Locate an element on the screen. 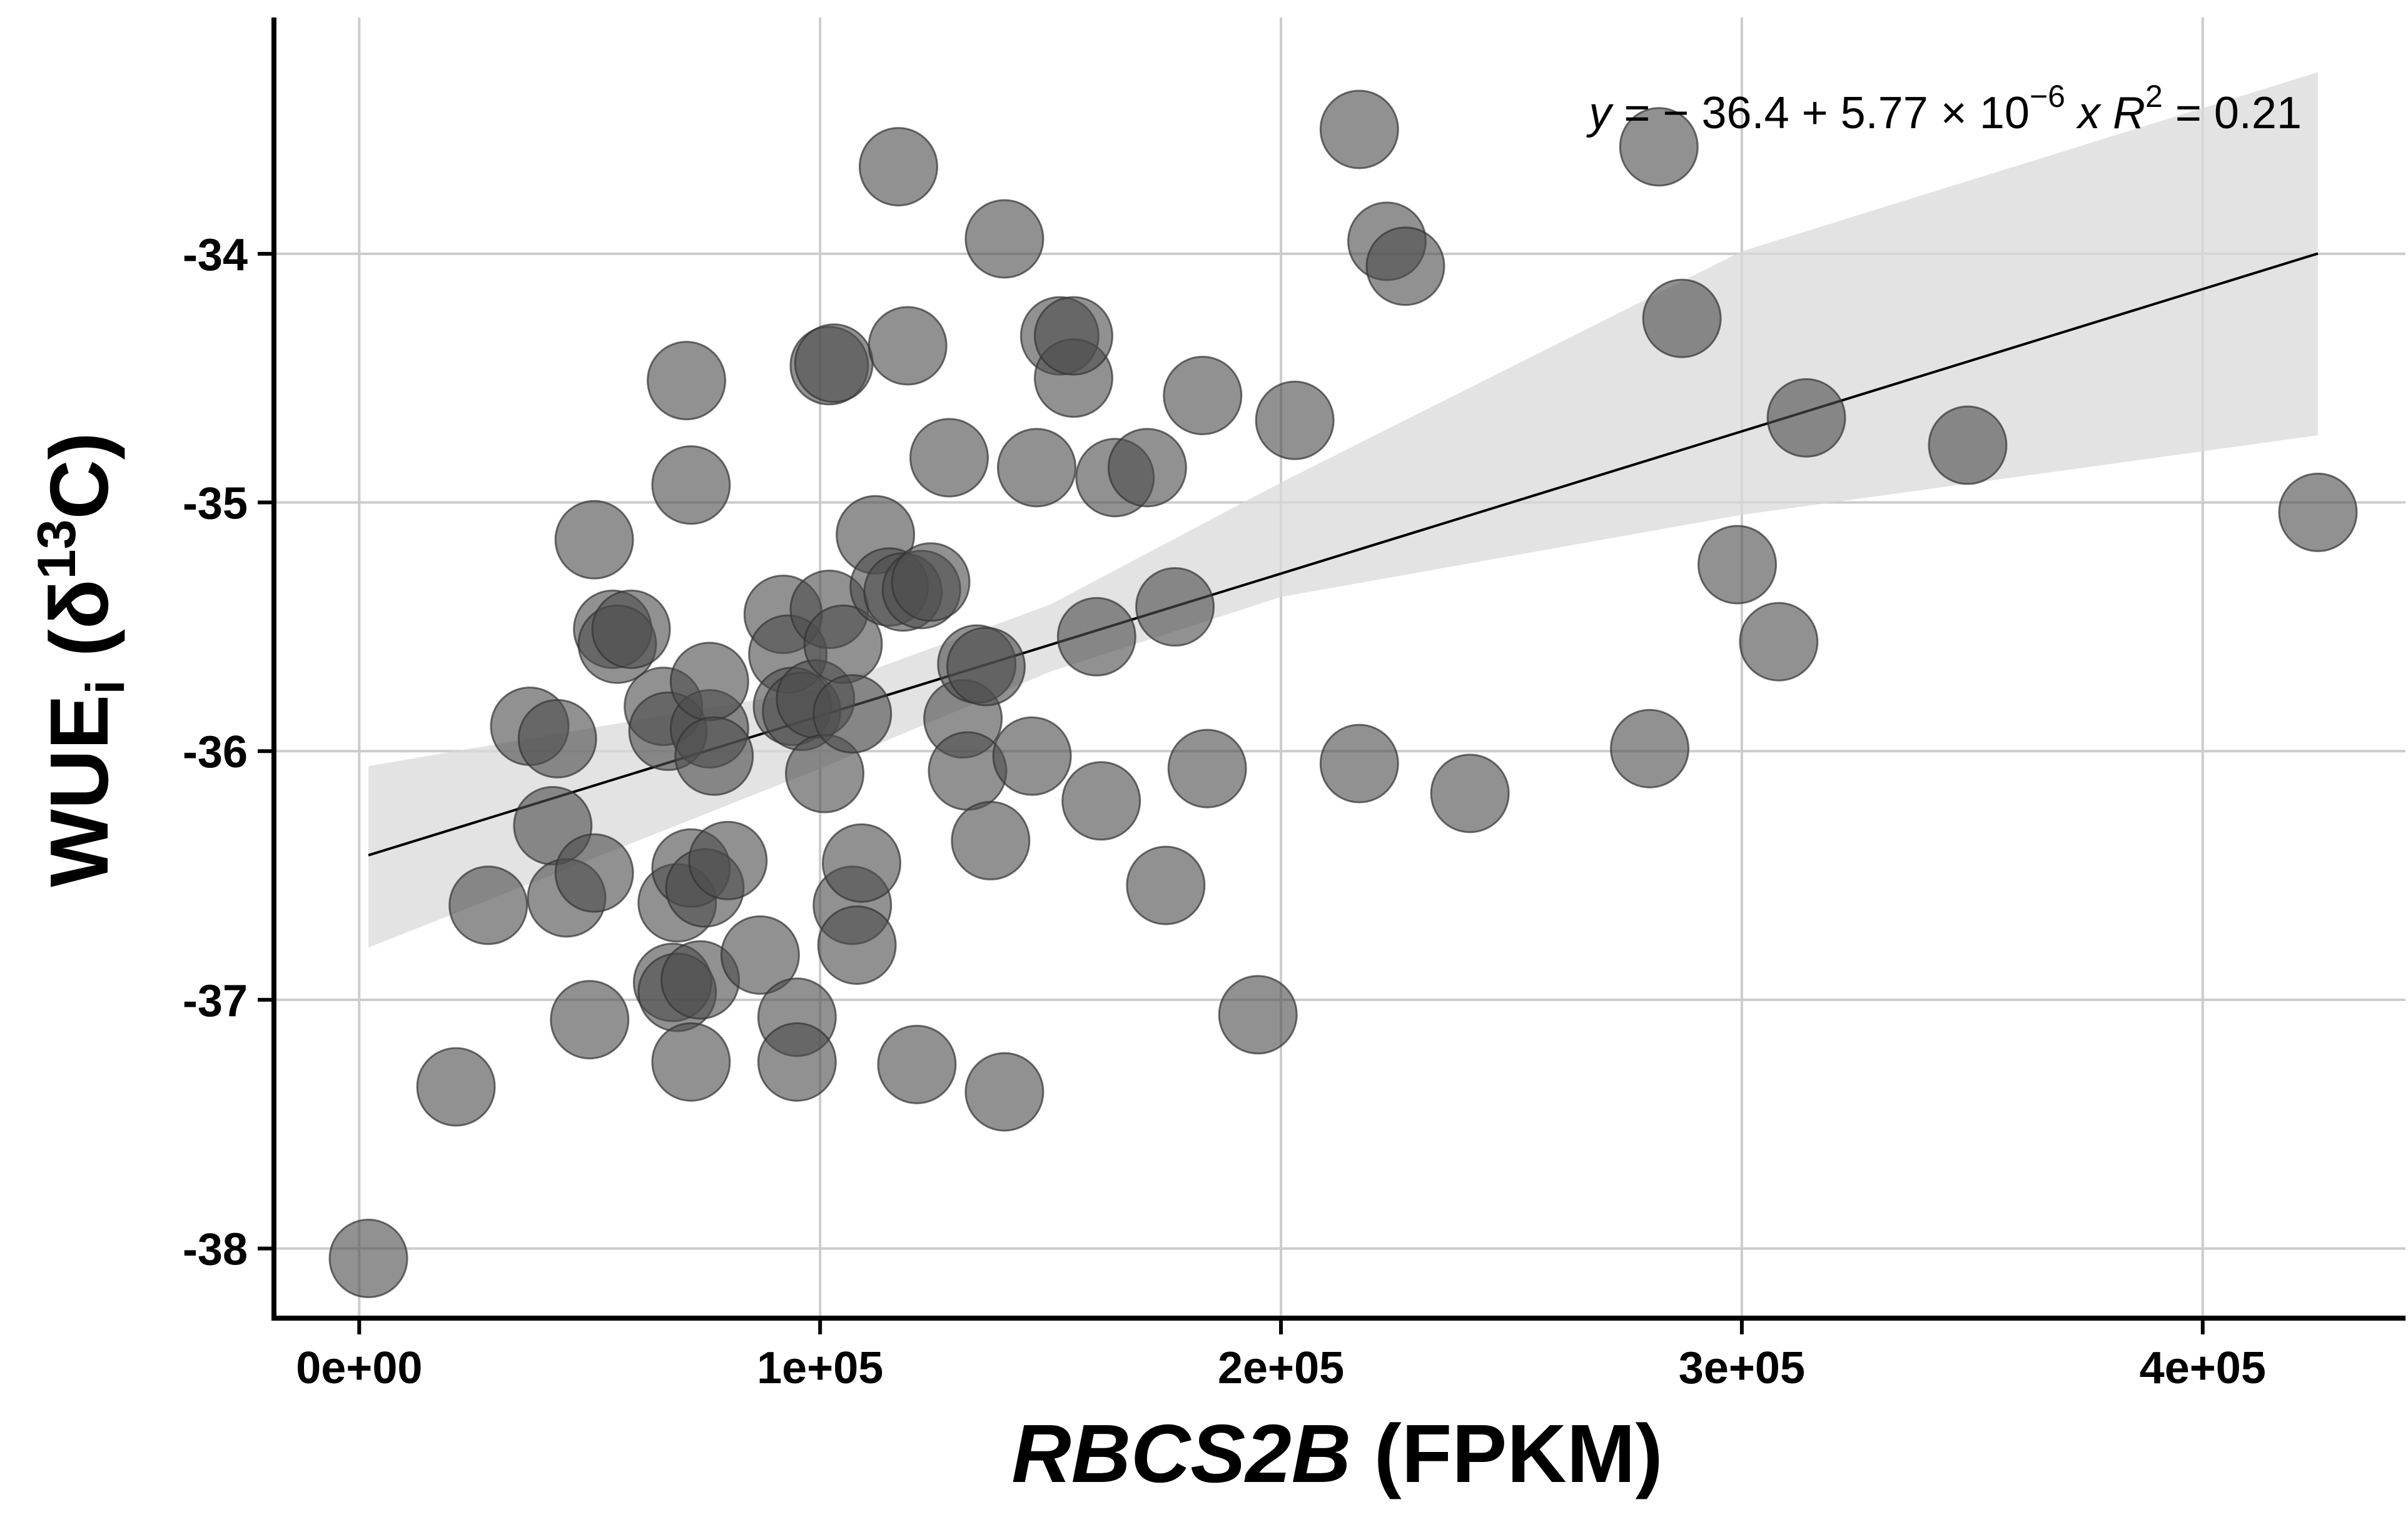 The image size is (2408, 1532). y-tick-label: -38 is located at coordinates (216, 1250).